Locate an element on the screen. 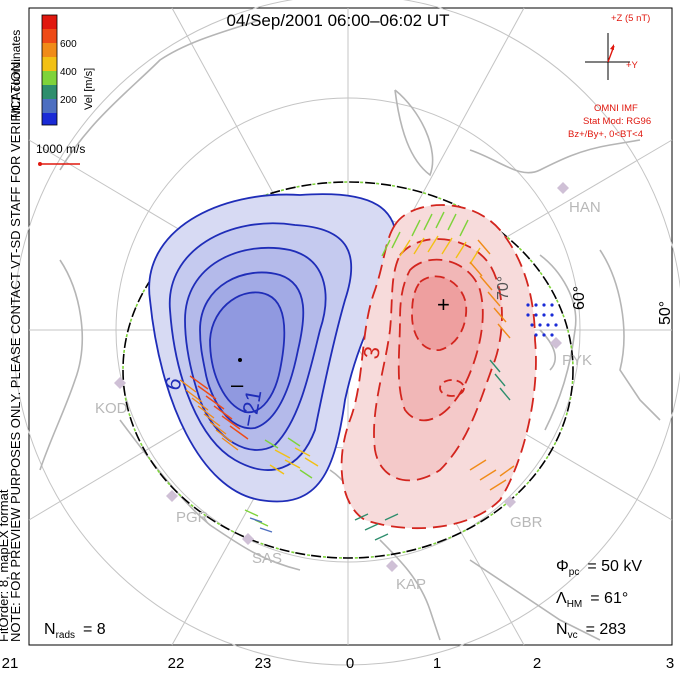 The width and height of the screenshot is (680, 679). imf-clock is located at coordinates (607, 56).